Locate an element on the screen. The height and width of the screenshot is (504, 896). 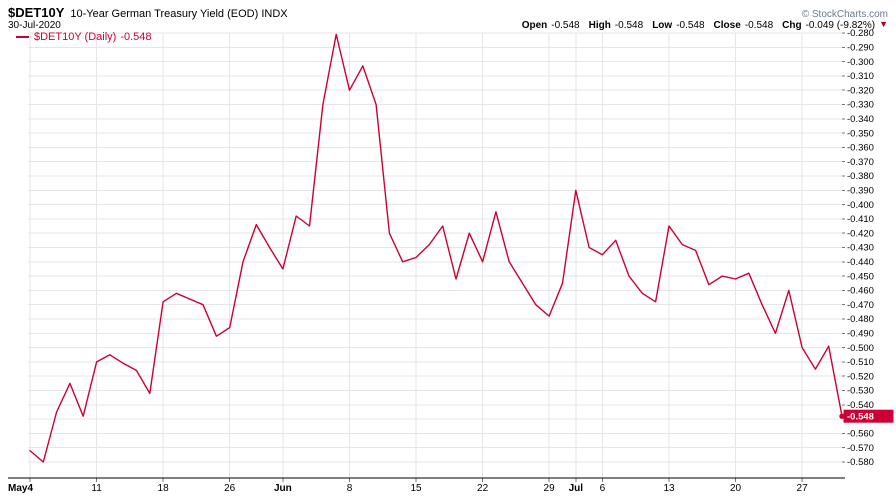
last-value-badge is located at coordinates (868, 416).